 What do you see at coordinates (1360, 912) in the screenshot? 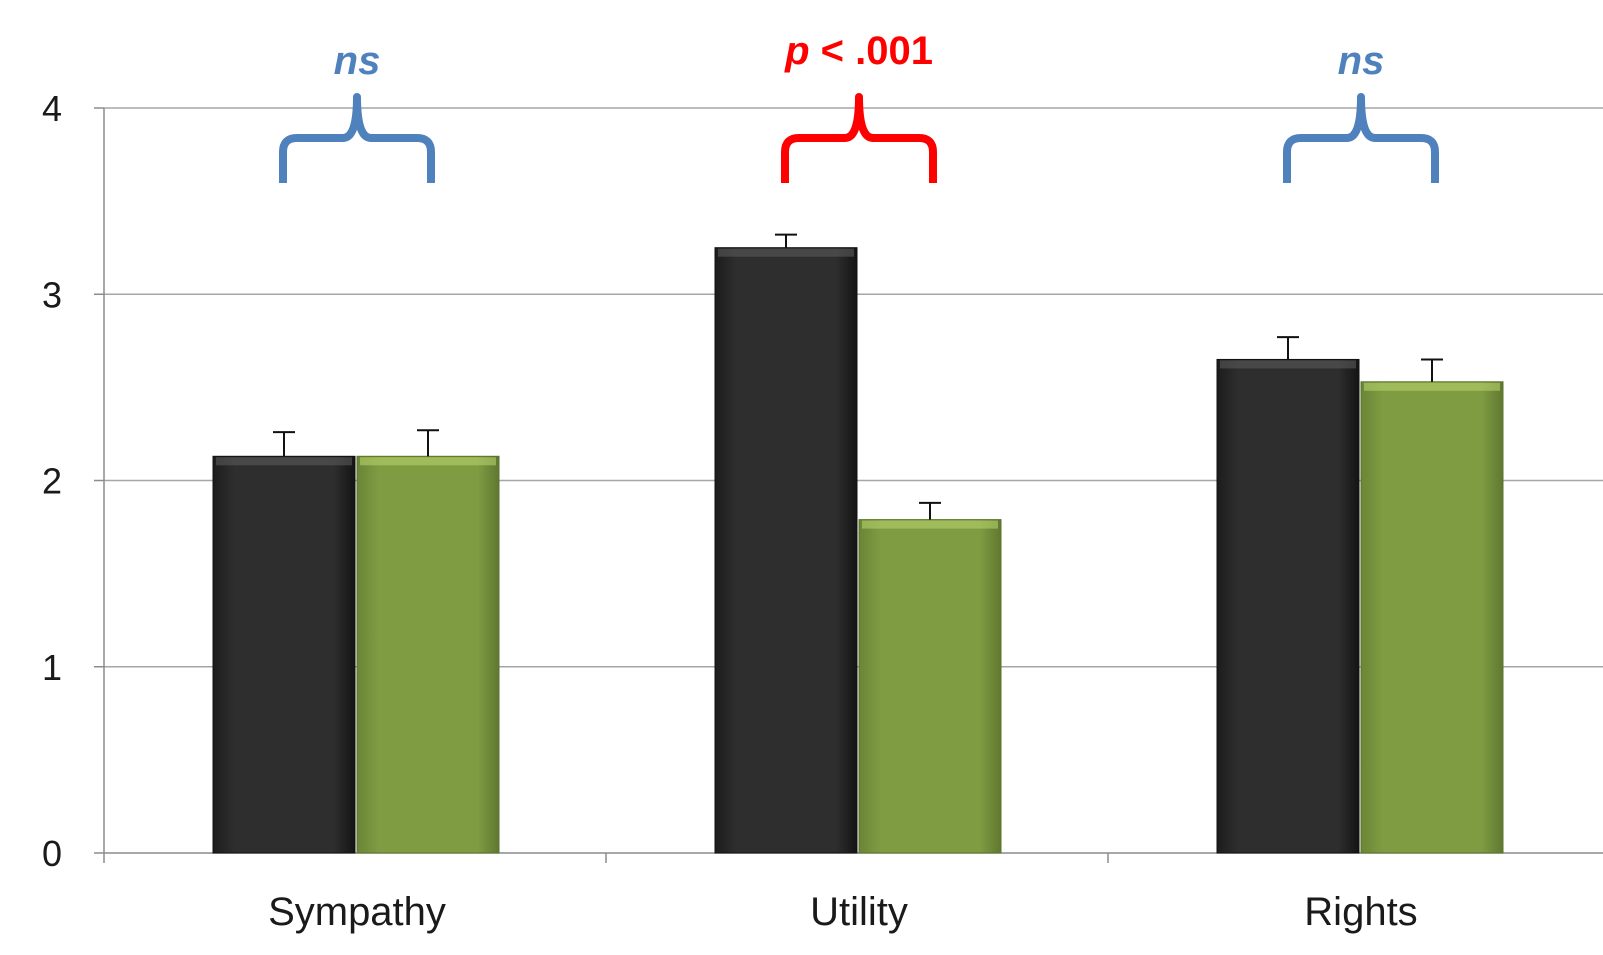
I see `x-category-label: Rights` at bounding box center [1360, 912].